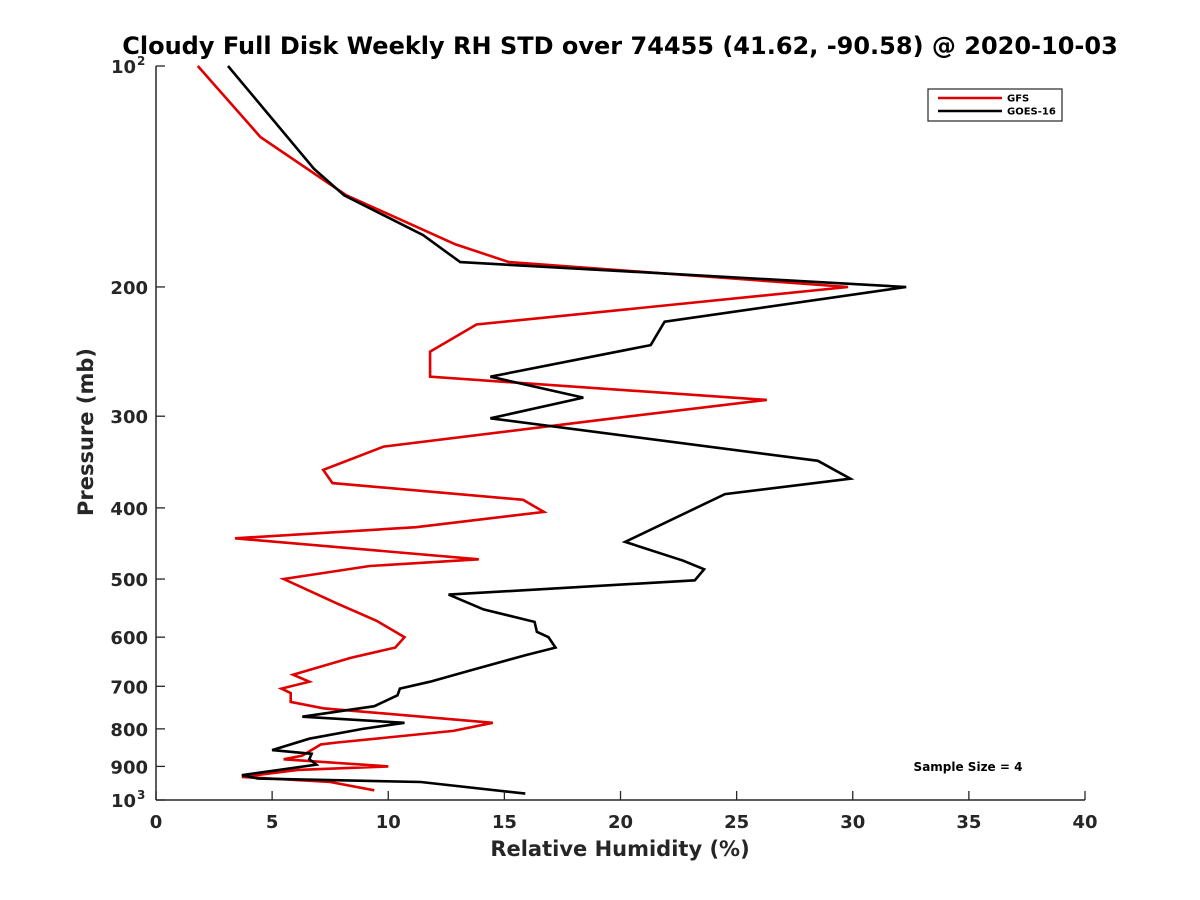 The width and height of the screenshot is (1200, 900). Describe the element at coordinates (129, 288) in the screenshot. I see `y-tick-label: 200` at that location.